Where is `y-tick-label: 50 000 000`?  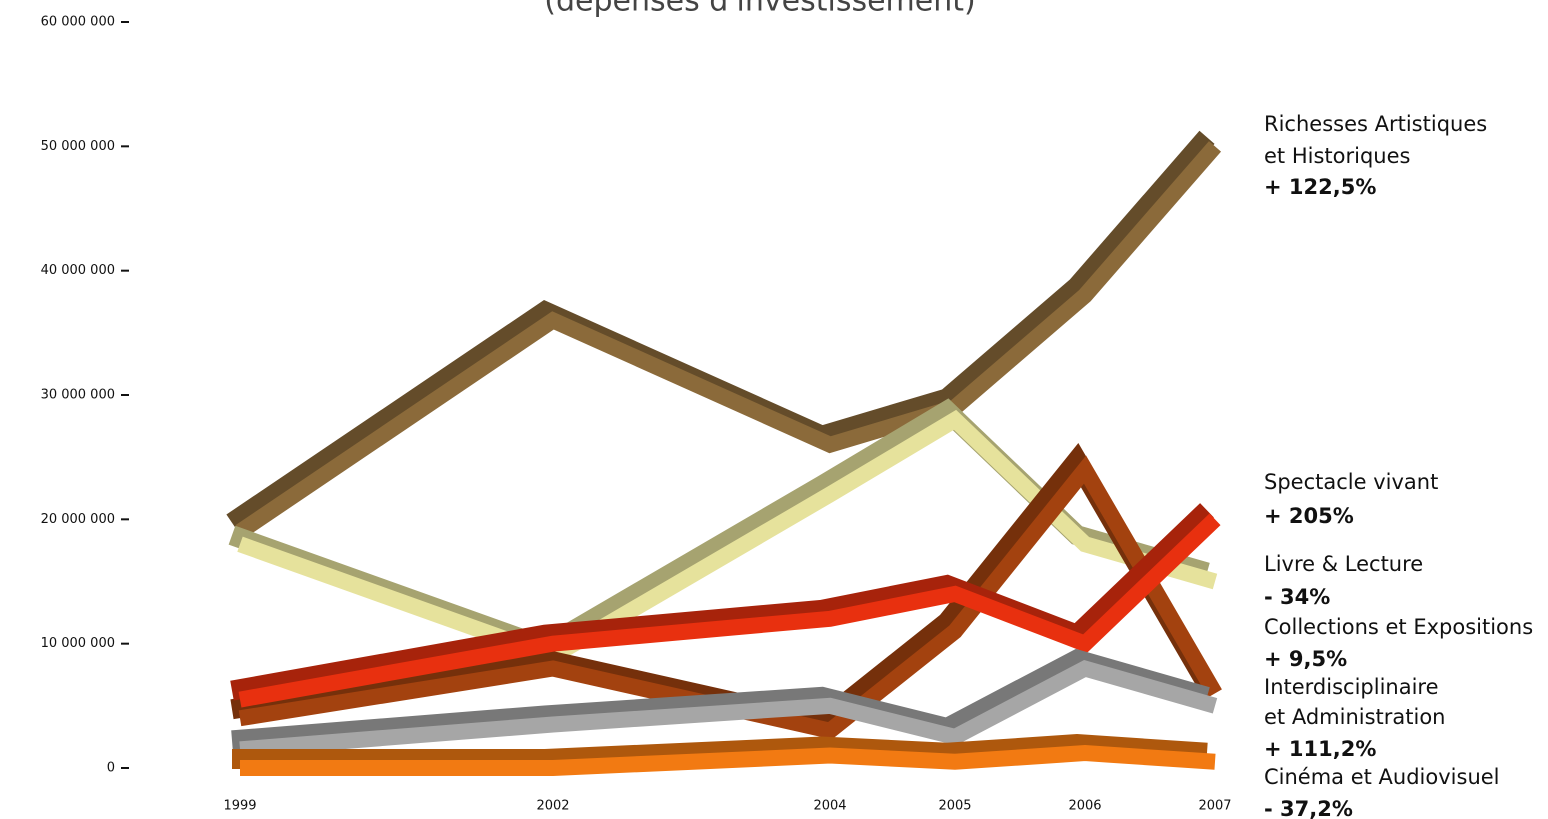 y-tick-label: 50 000 000 is located at coordinates (78, 146).